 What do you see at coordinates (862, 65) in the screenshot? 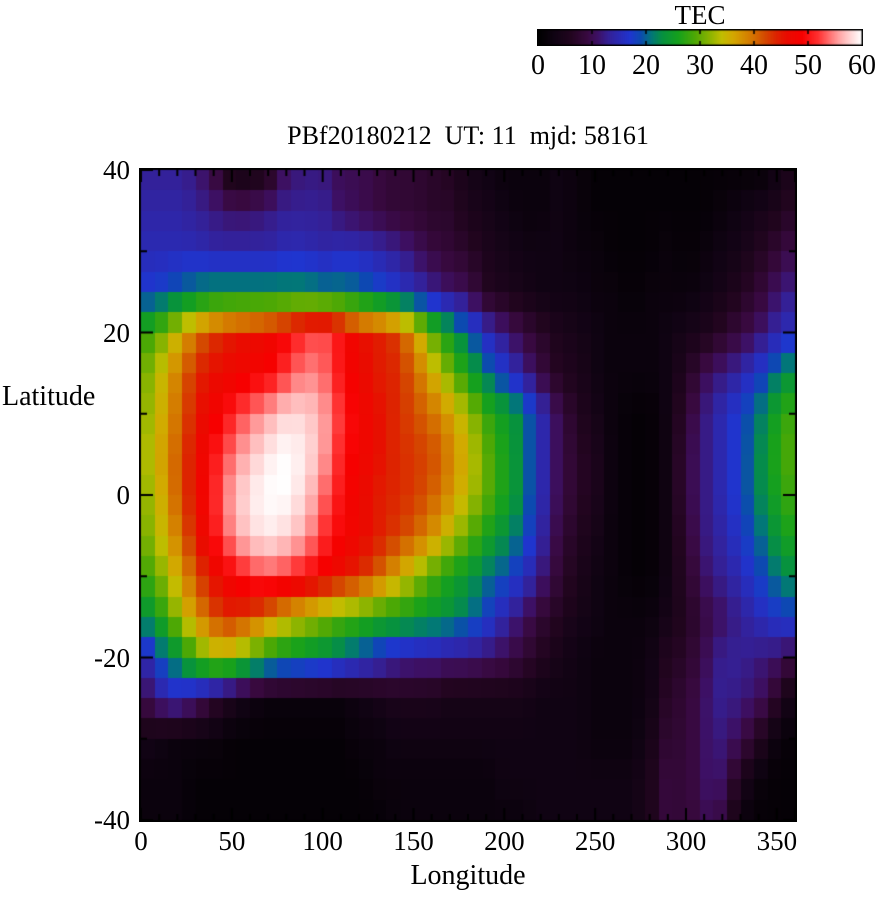
I see `colorbar-tick-label: 60` at bounding box center [862, 65].